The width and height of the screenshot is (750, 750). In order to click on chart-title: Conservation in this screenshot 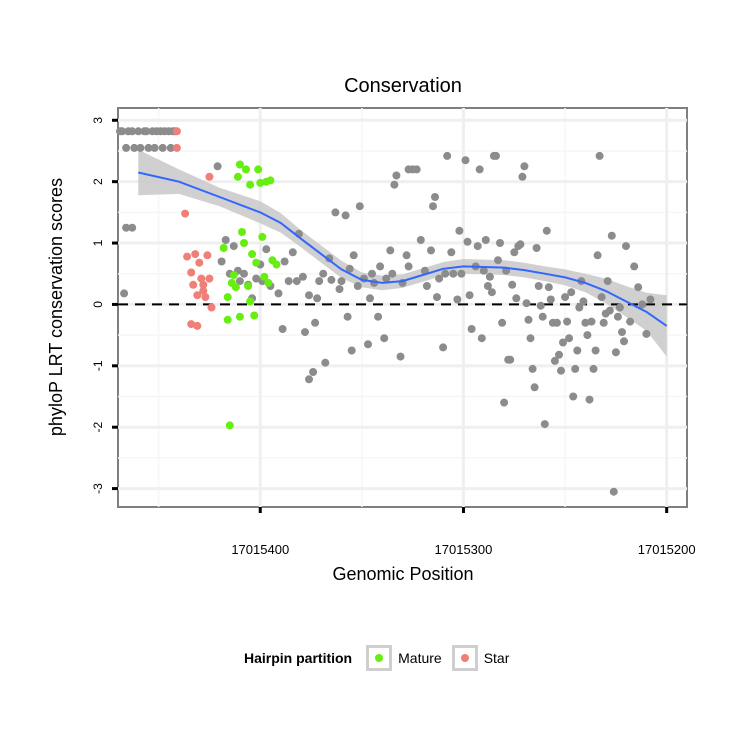, I will do `click(403, 86)`.